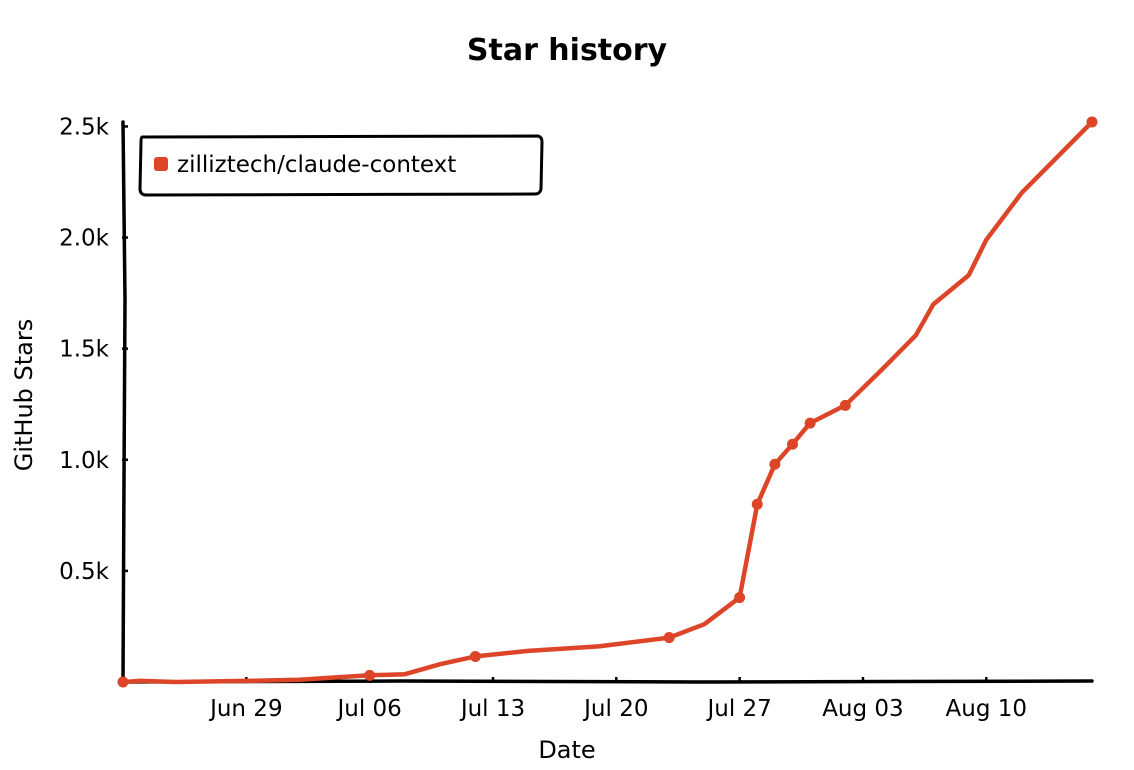 The image size is (1134, 770). What do you see at coordinates (566, 750) in the screenshot?
I see `x-axis-label: Date` at bounding box center [566, 750].